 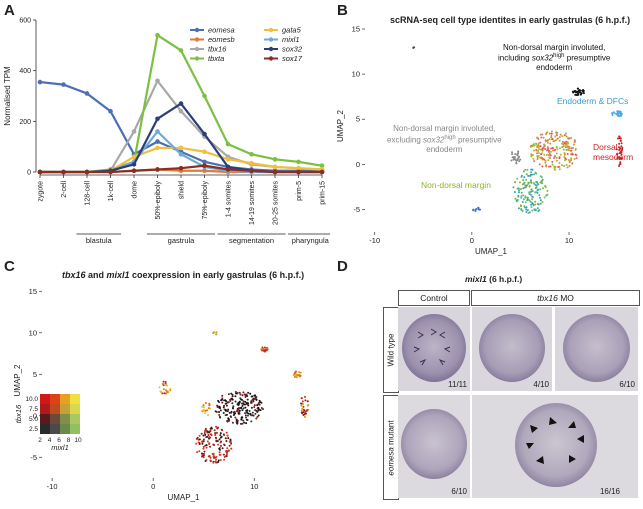 What do you see at coordinates (183, 497) in the screenshot?
I see `x-axis-label: UMAP_1` at bounding box center [183, 497].